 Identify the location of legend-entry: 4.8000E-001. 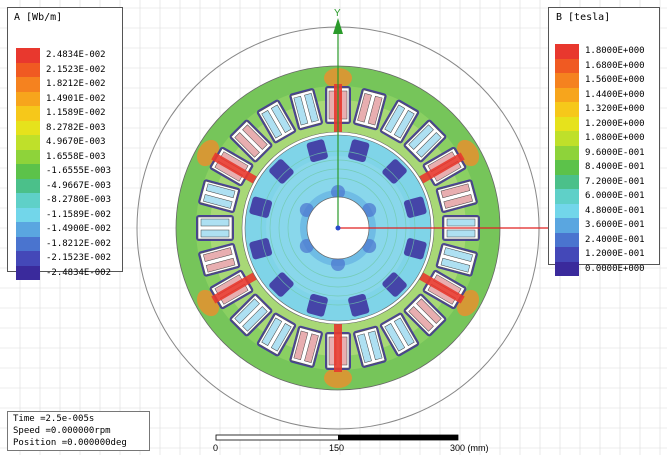
(604, 211).